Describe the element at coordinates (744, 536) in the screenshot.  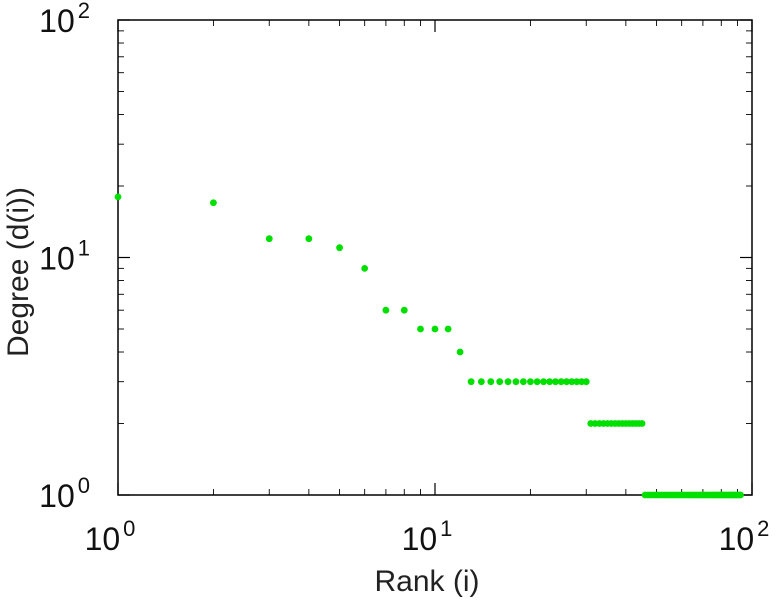
I see `x-tick-label: 10 2` at that location.